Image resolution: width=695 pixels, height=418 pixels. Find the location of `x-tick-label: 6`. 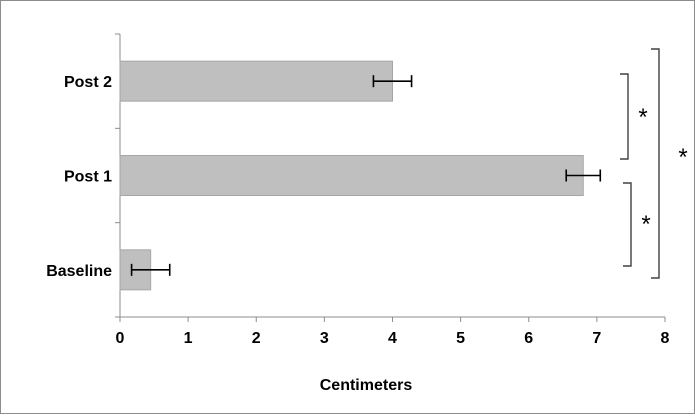

x-tick-label: 6 is located at coordinates (528, 338).